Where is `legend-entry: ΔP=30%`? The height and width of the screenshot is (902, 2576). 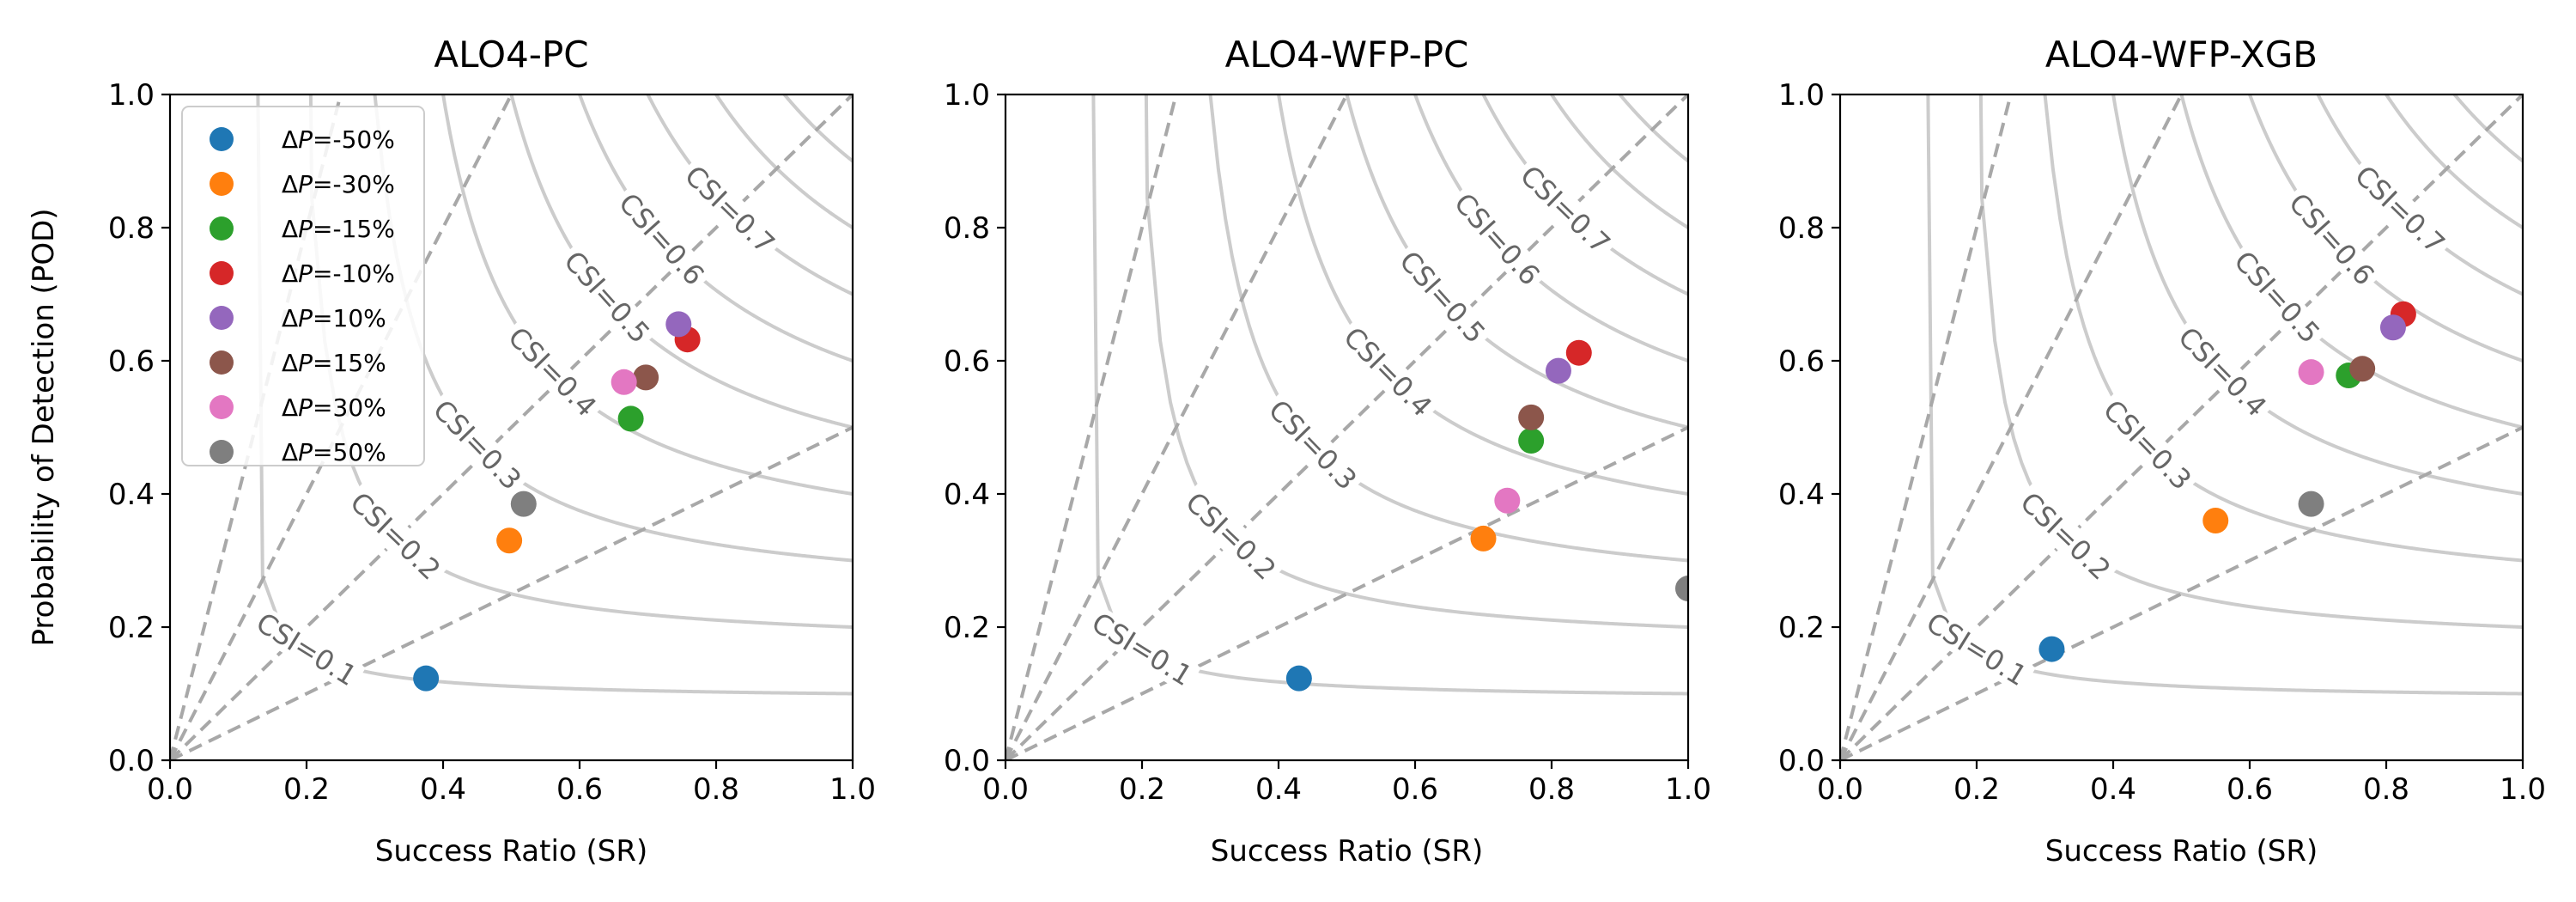
legend-entry: ΔP=30% is located at coordinates (334, 407).